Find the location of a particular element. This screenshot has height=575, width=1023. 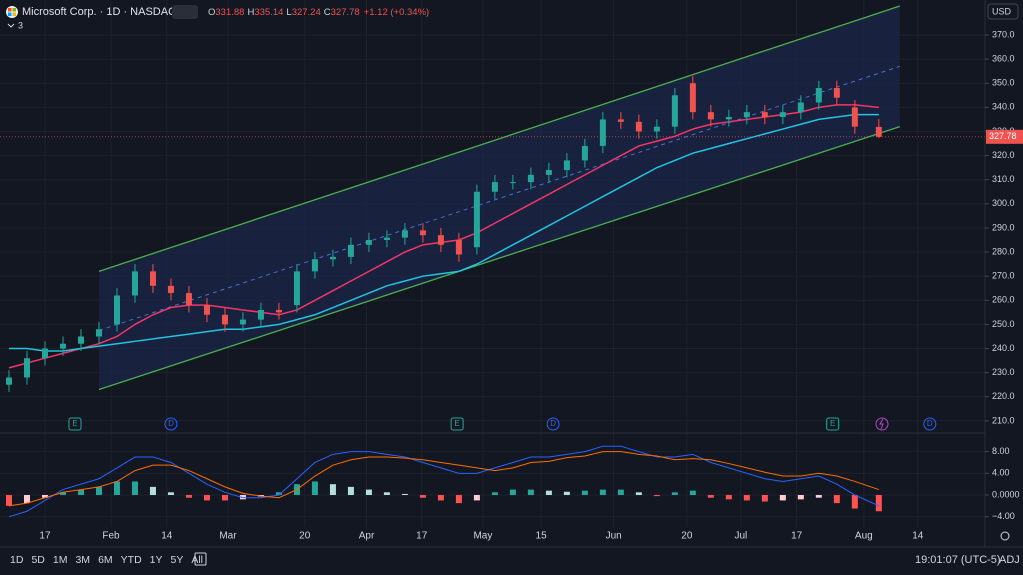

y-tick-label: 290.0 is located at coordinates (1003, 227).